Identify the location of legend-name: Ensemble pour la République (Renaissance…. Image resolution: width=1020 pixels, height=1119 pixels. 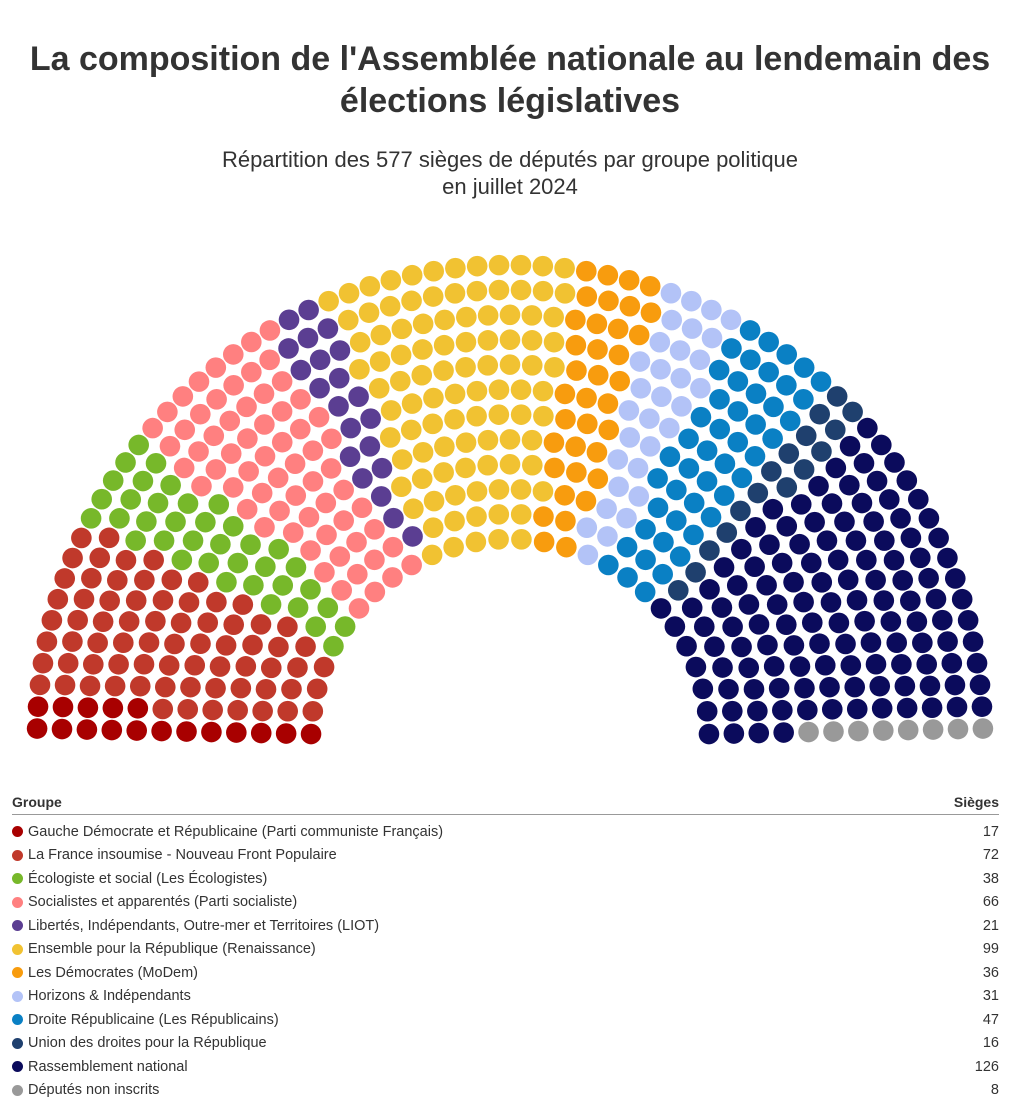
(172, 949).